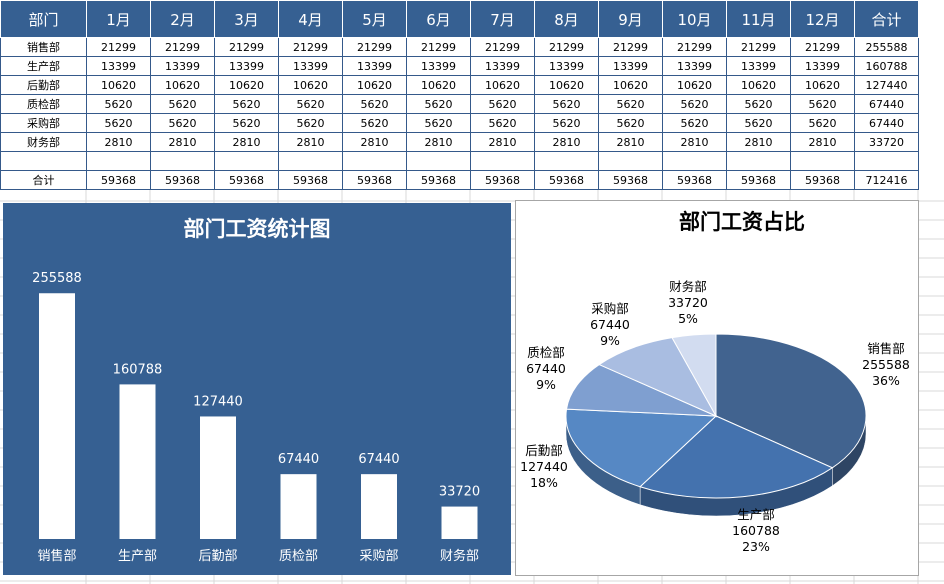 This screenshot has width=944, height=584. Describe the element at coordinates (886, 47) in the screenshot. I see `table-cell: 255588` at that location.